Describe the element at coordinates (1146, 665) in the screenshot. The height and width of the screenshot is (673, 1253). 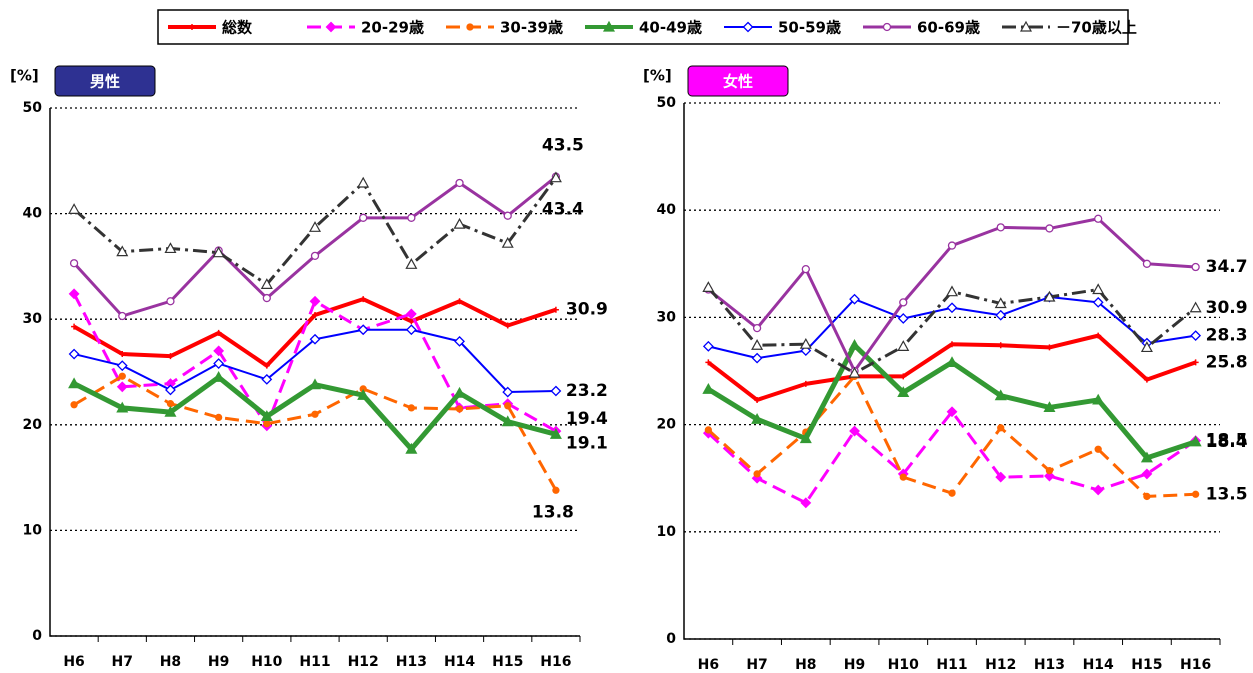
I see `x-tick-label: H15` at that location.